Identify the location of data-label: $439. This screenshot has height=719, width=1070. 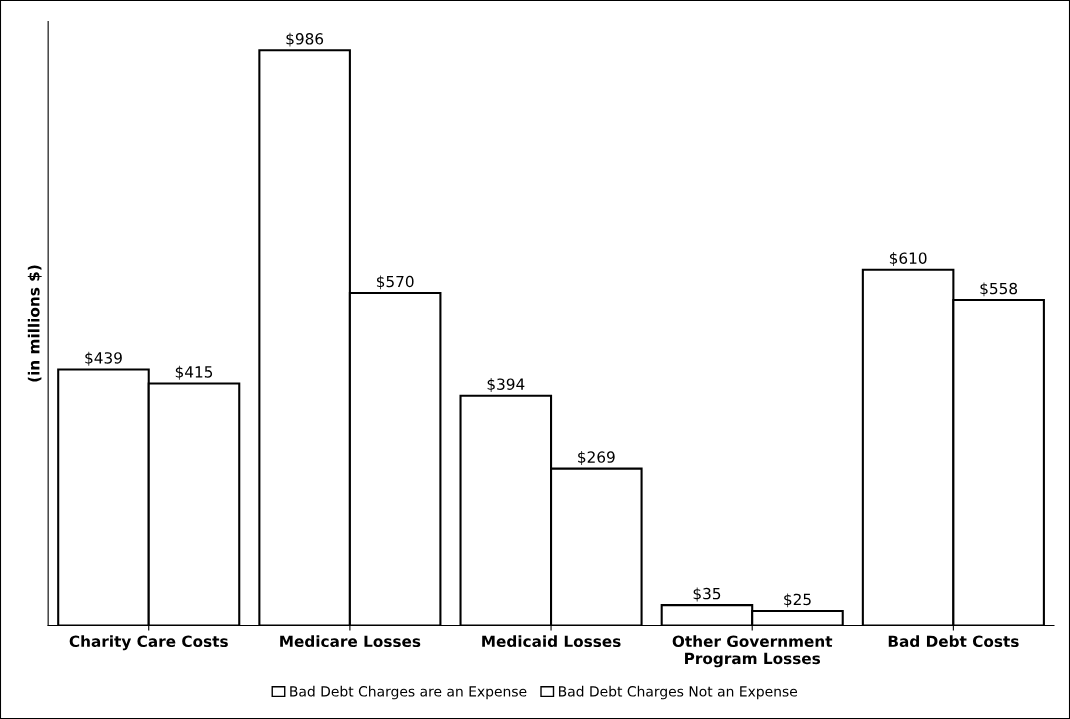
(103, 358).